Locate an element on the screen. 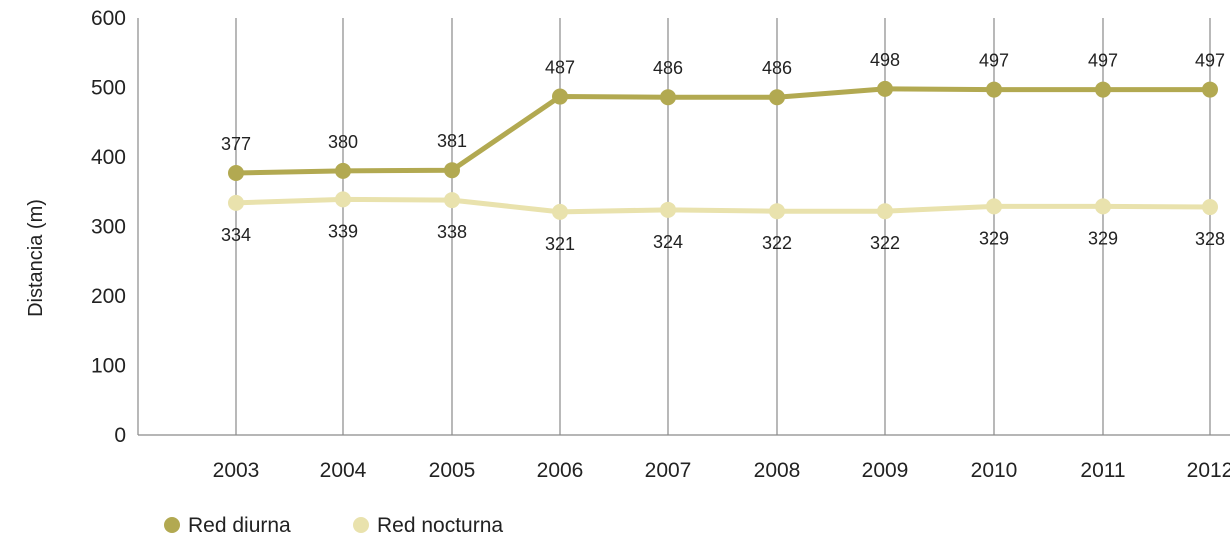 This screenshot has width=1230, height=541. data-label-red-diurna-2003: 377 is located at coordinates (236, 144).